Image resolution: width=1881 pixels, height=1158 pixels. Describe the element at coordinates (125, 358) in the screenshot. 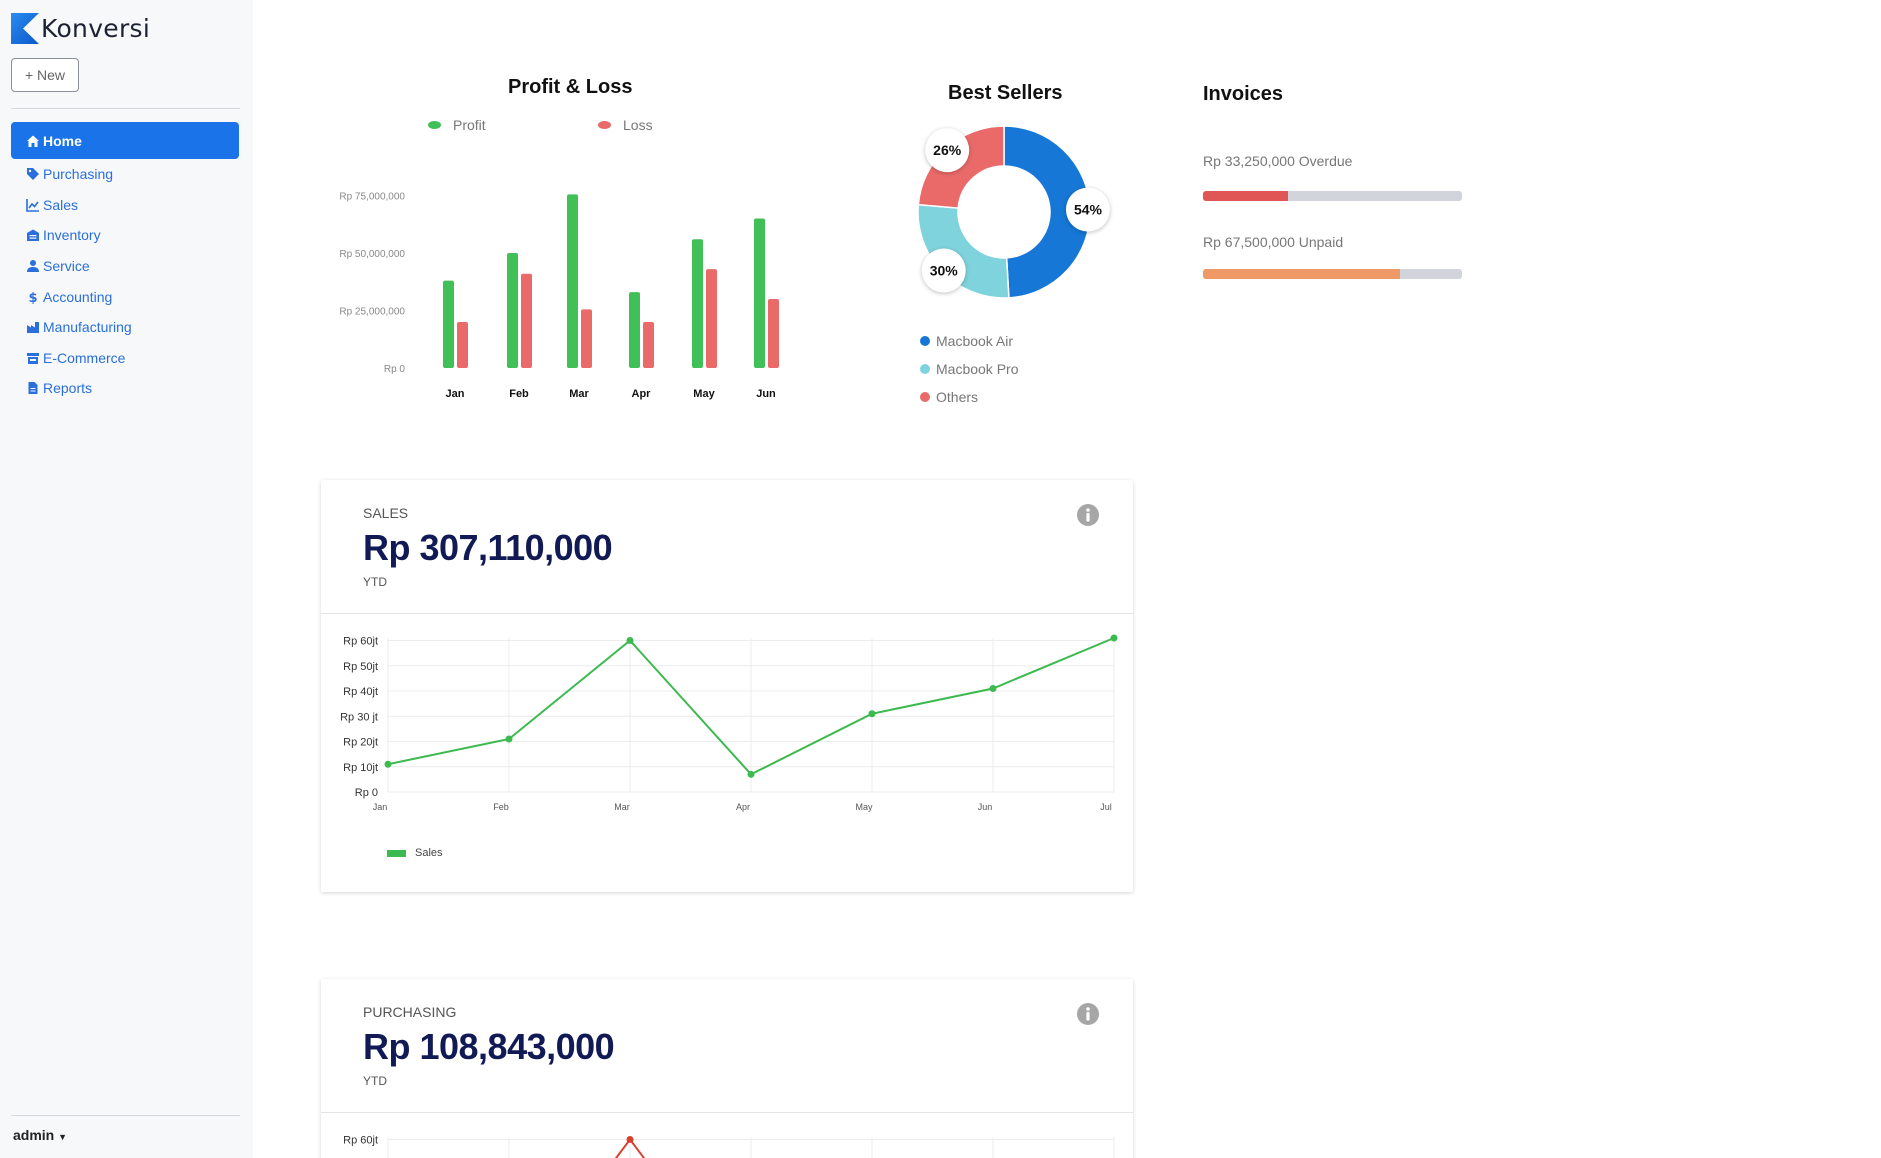

I see `sidebar-item-e-commerce: E-Commerce` at that location.